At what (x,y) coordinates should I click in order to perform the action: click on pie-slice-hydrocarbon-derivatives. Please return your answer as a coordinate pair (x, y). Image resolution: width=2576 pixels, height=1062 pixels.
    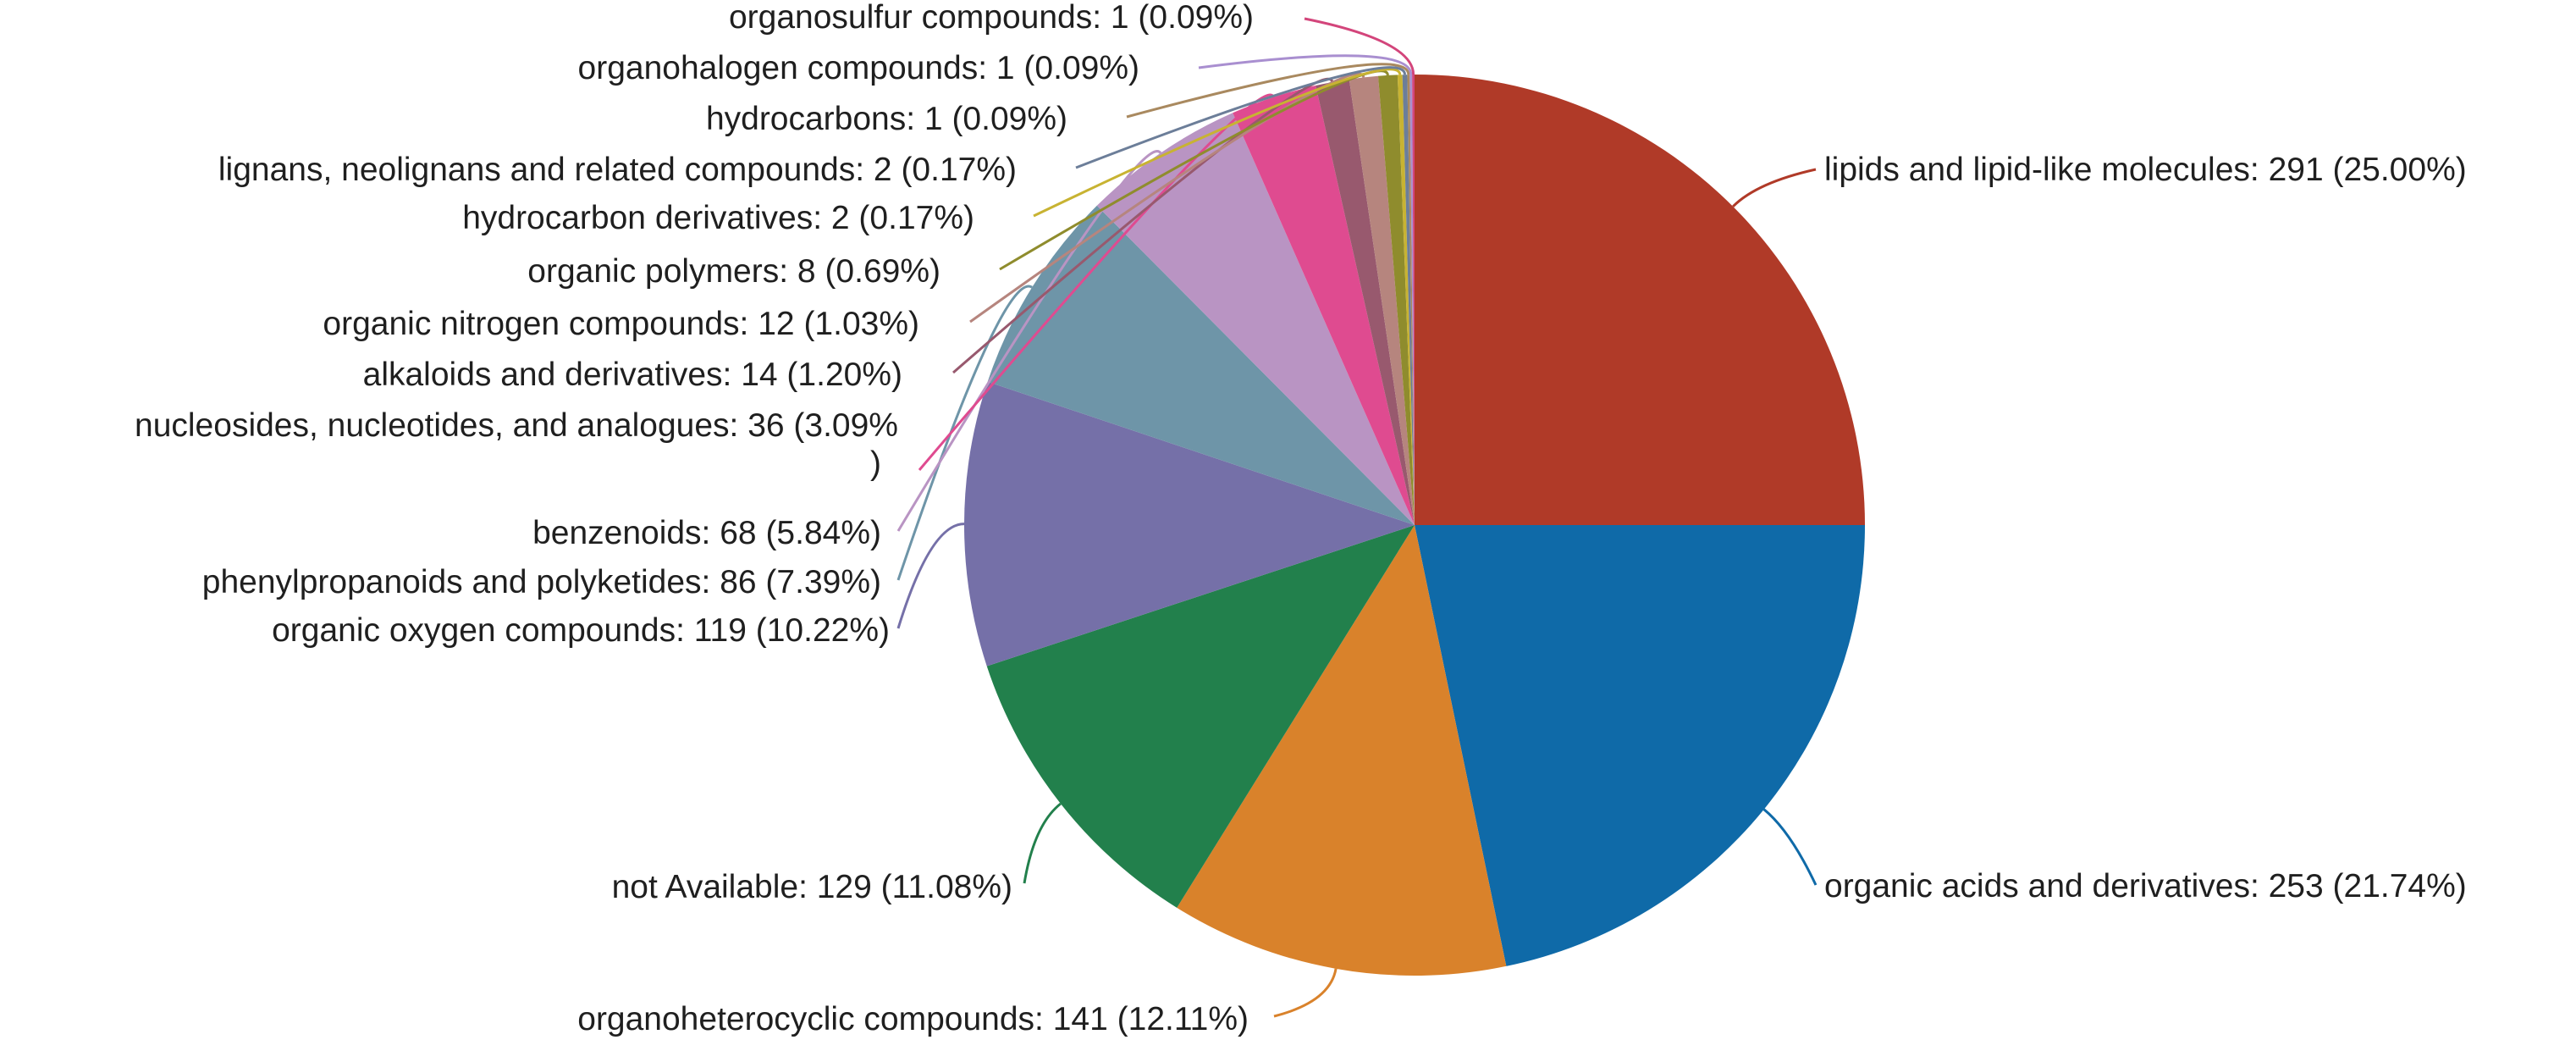
    Looking at the image, I should click on (1406, 300).